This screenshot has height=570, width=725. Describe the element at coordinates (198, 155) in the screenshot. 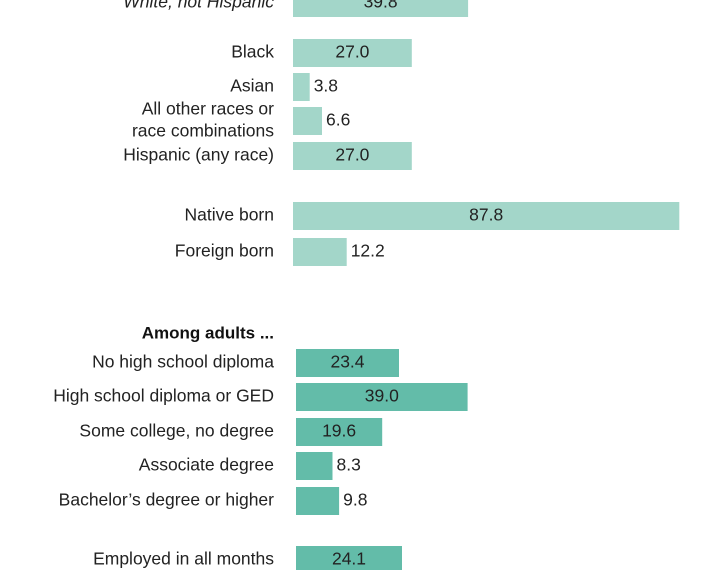

I see `category-label: Hispanic (any race)` at that location.